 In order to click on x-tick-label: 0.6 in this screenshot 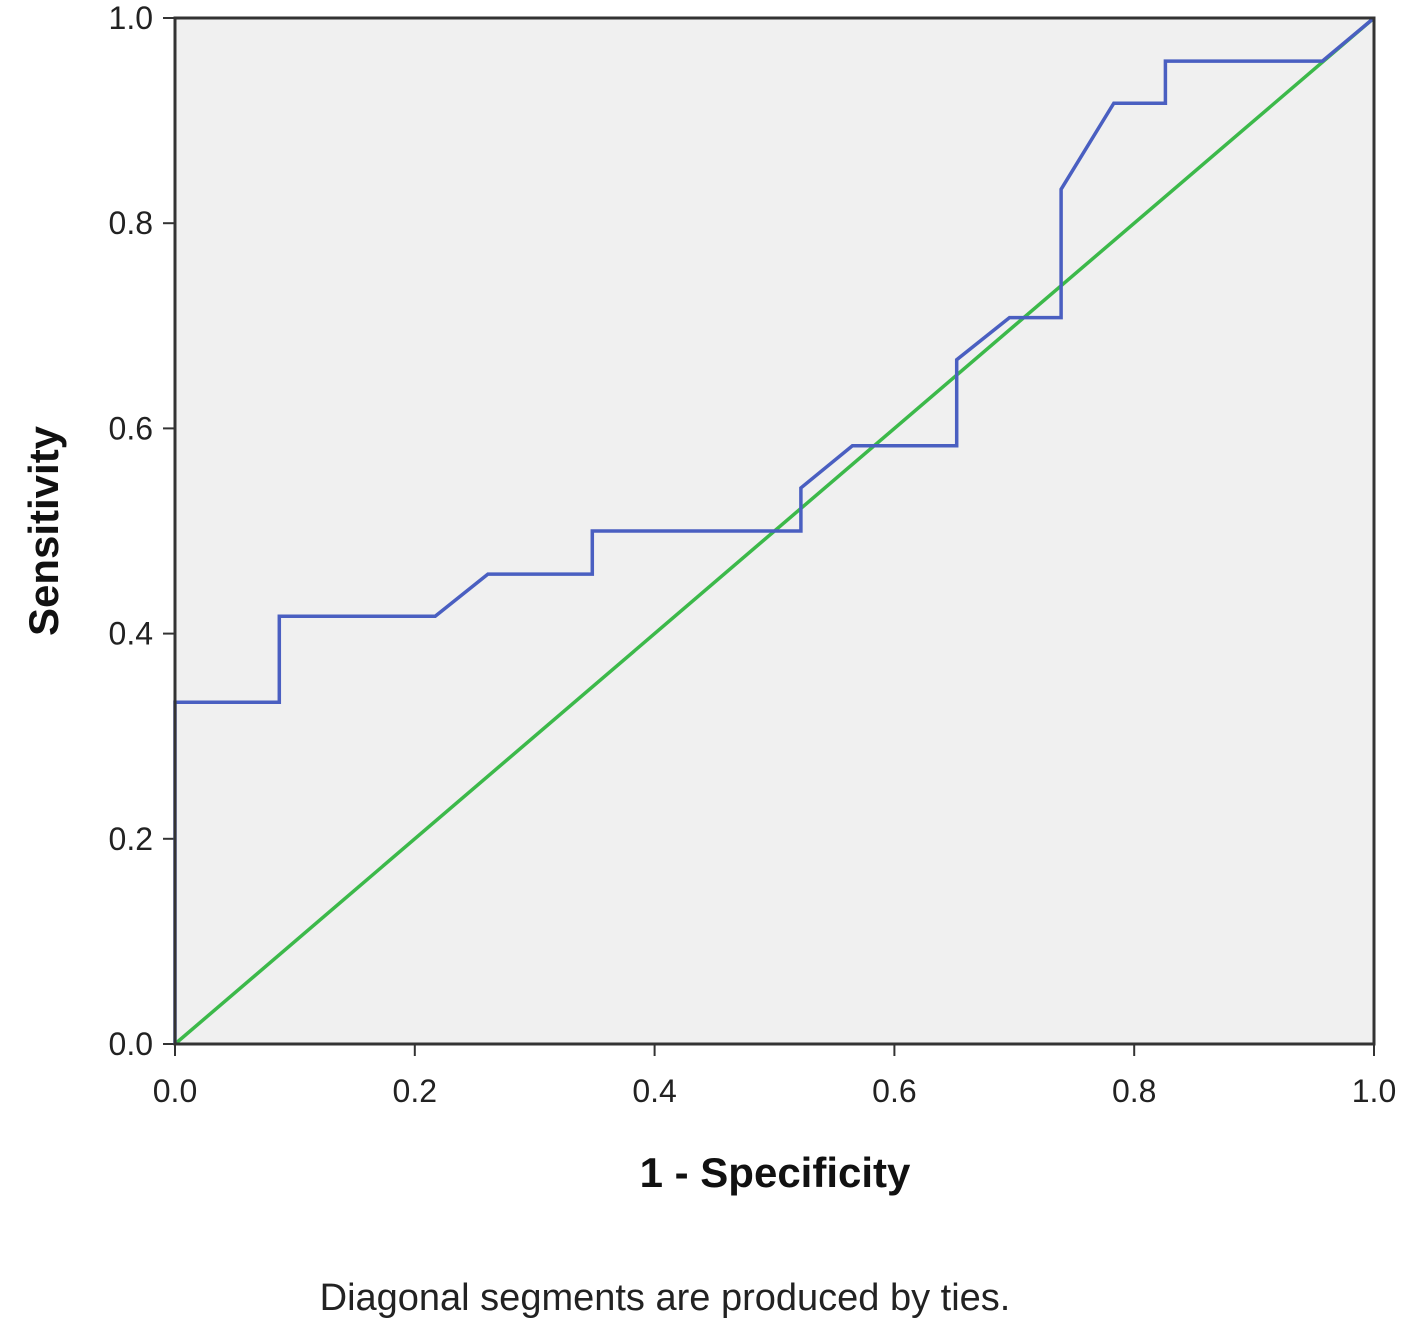, I will do `click(894, 1091)`.